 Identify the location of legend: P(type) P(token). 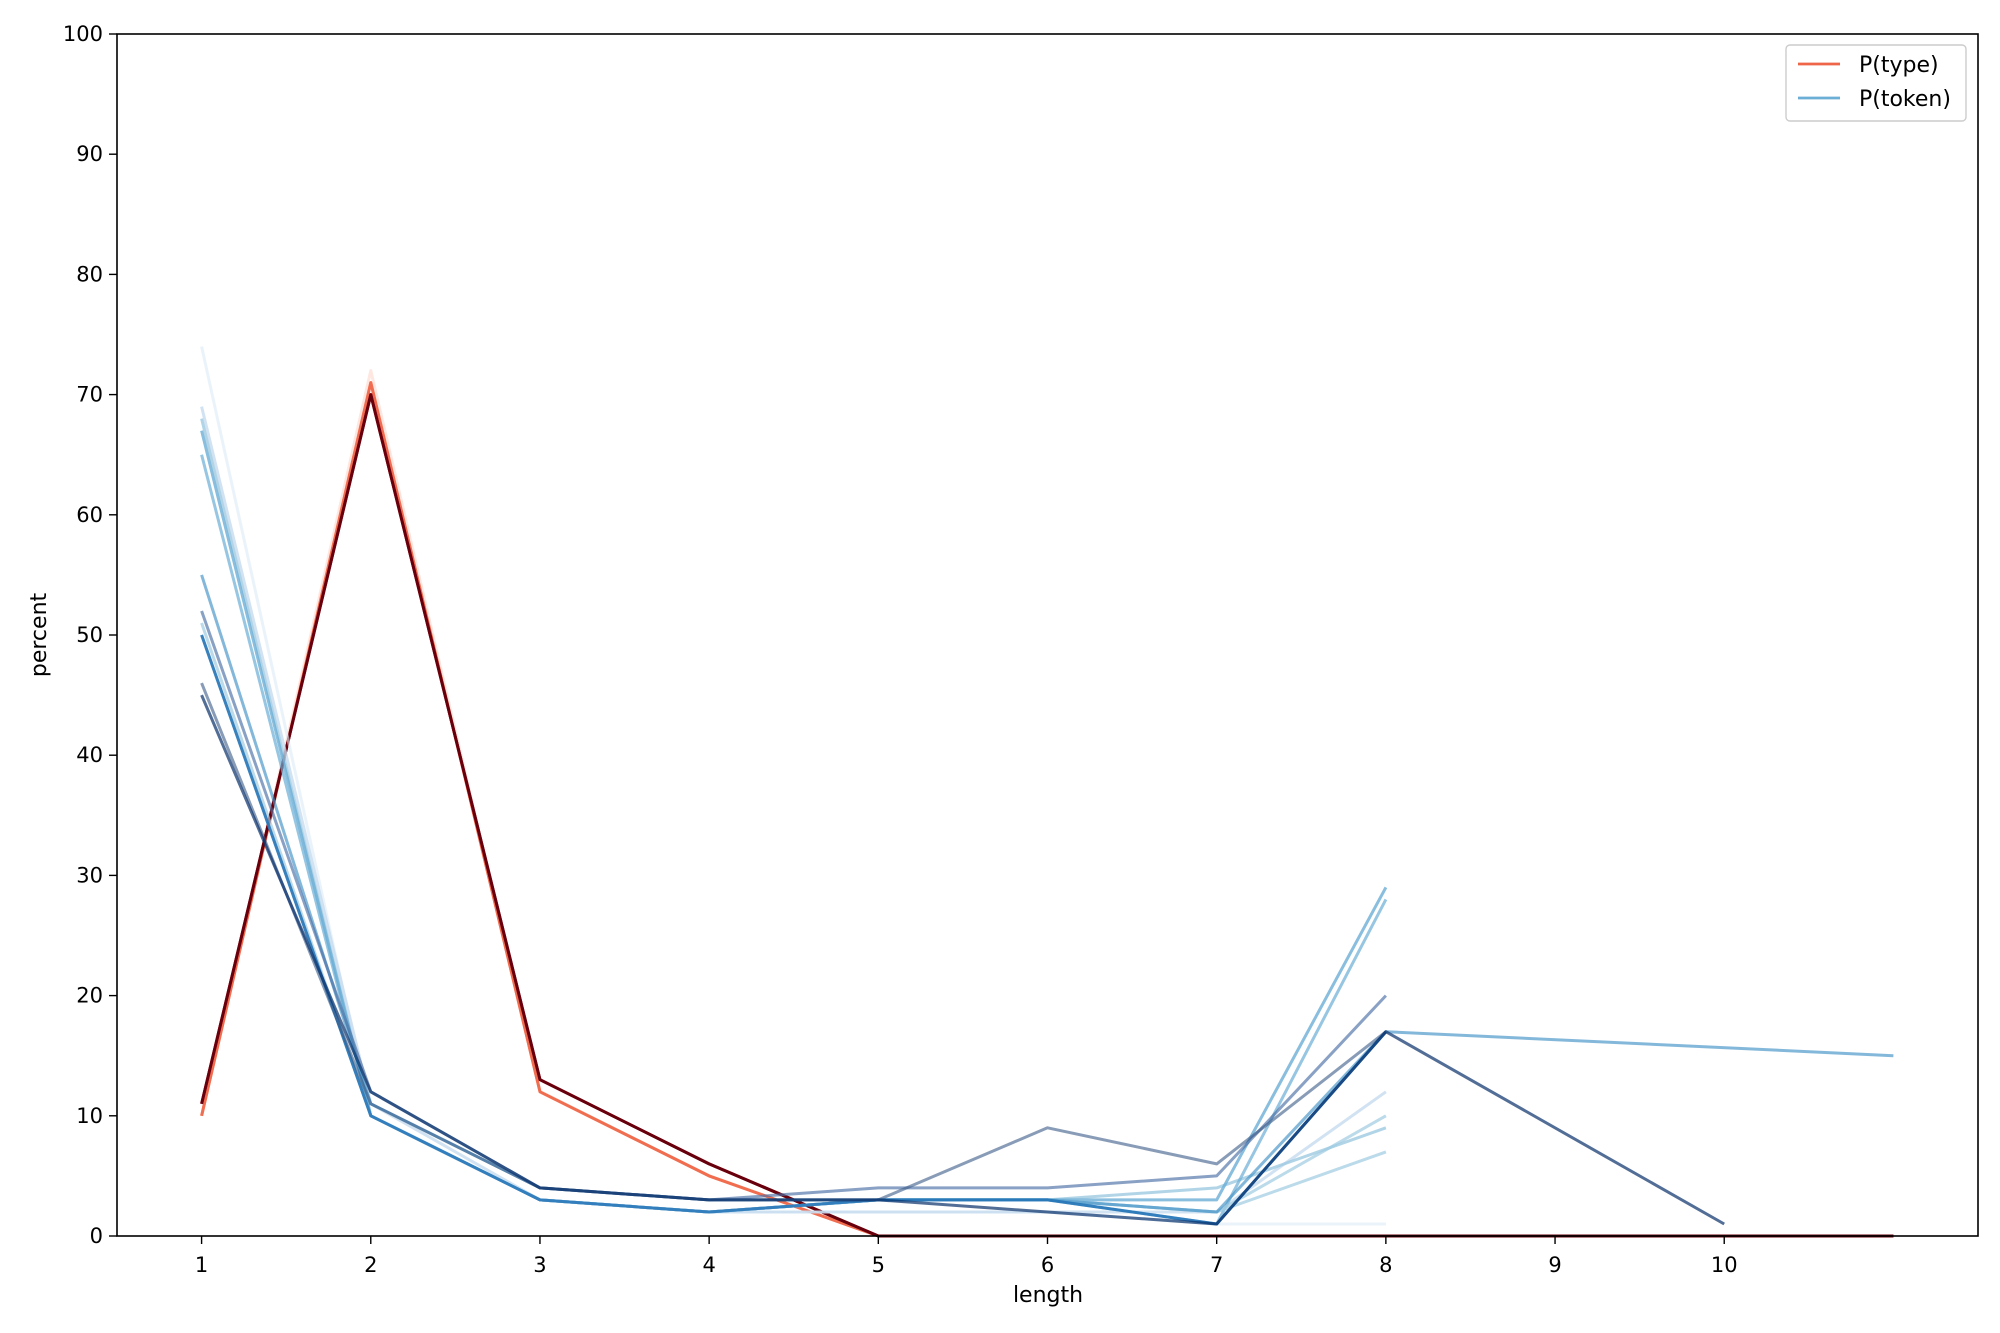
(1876, 83).